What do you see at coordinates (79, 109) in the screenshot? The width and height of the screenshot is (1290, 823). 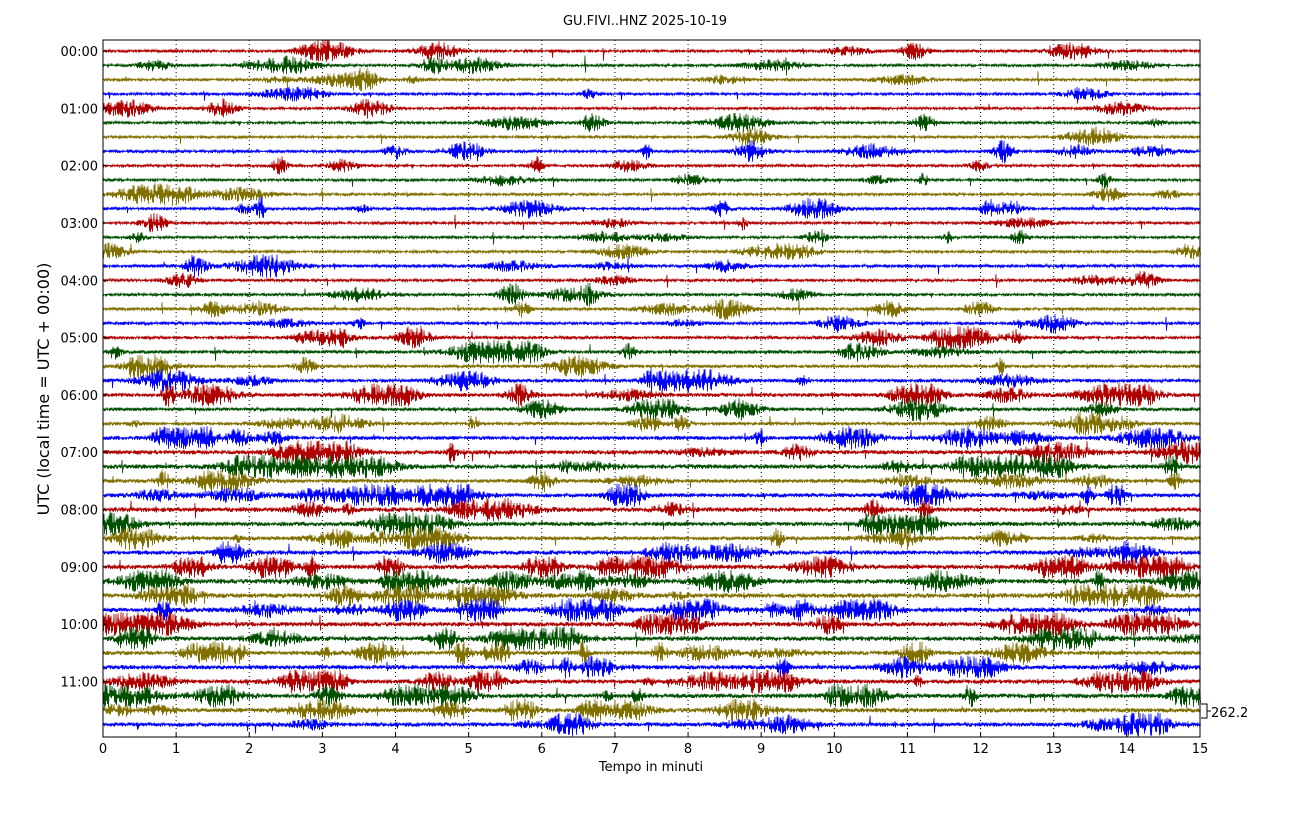 I see `y-tick-label: 01:00` at bounding box center [79, 109].